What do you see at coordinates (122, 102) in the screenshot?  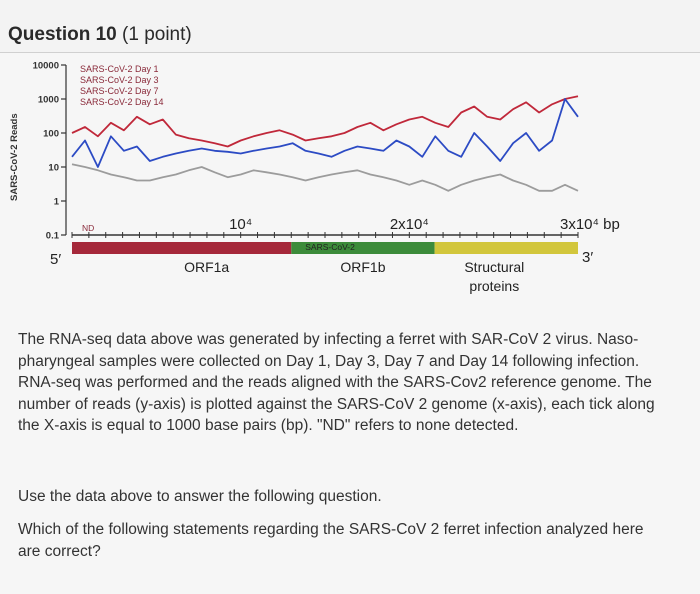 I see `legend-entry: SARS-CoV-2 Day 14` at bounding box center [122, 102].